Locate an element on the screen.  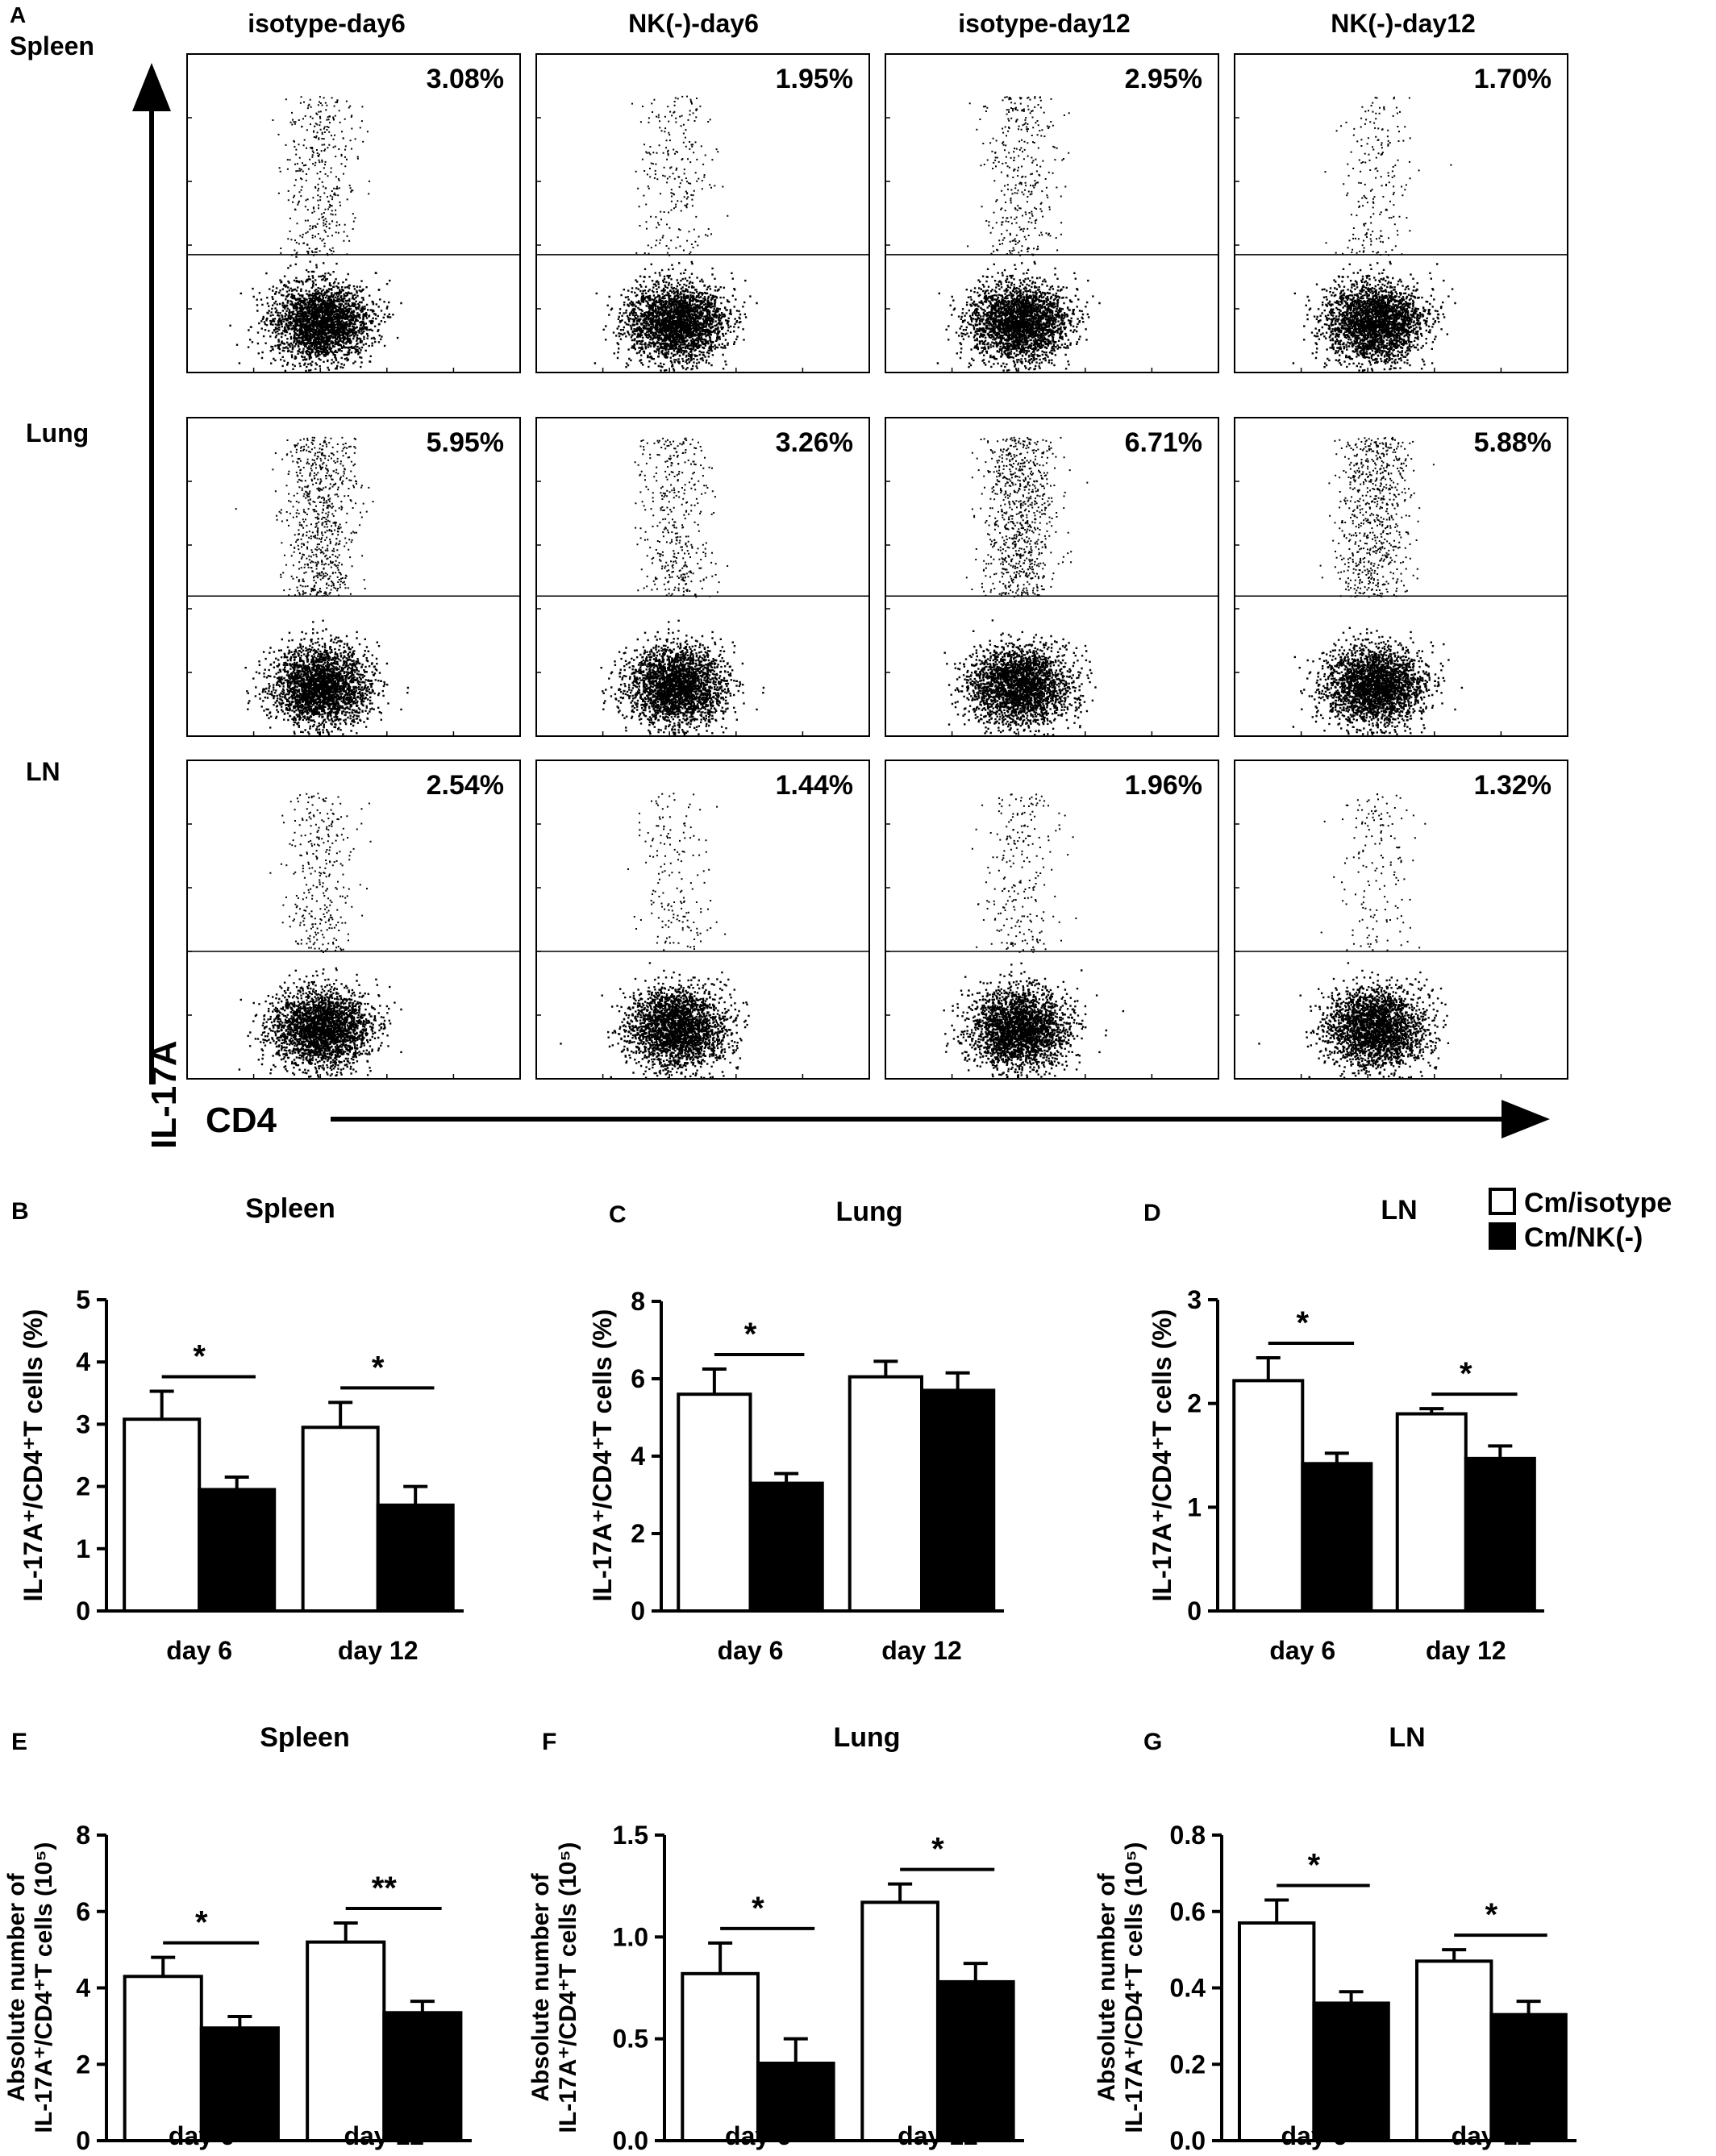
percent-label: 5.95% is located at coordinates (465, 442).